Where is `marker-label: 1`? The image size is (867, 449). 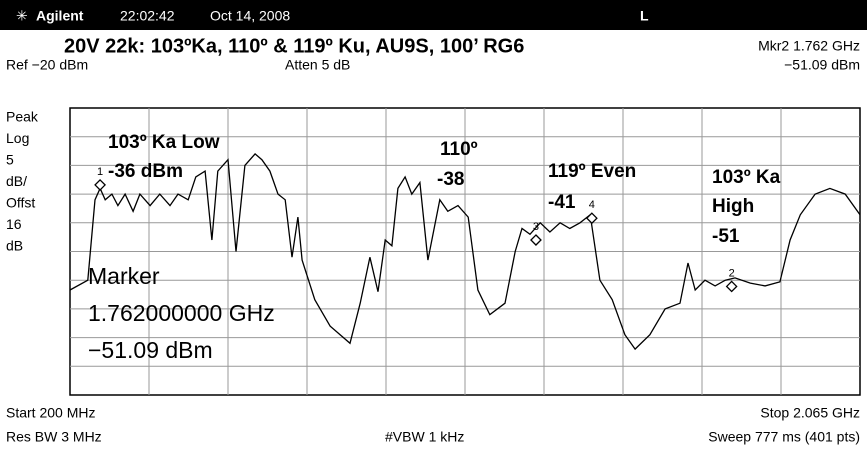 marker-label: 1 is located at coordinates (100, 172).